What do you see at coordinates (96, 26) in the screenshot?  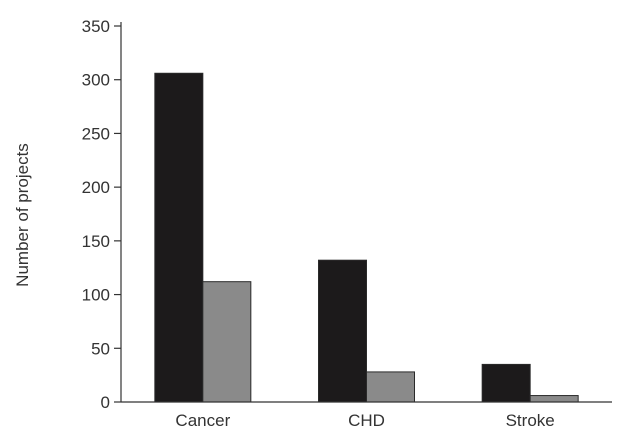 I see `y-tick-label: 350` at bounding box center [96, 26].